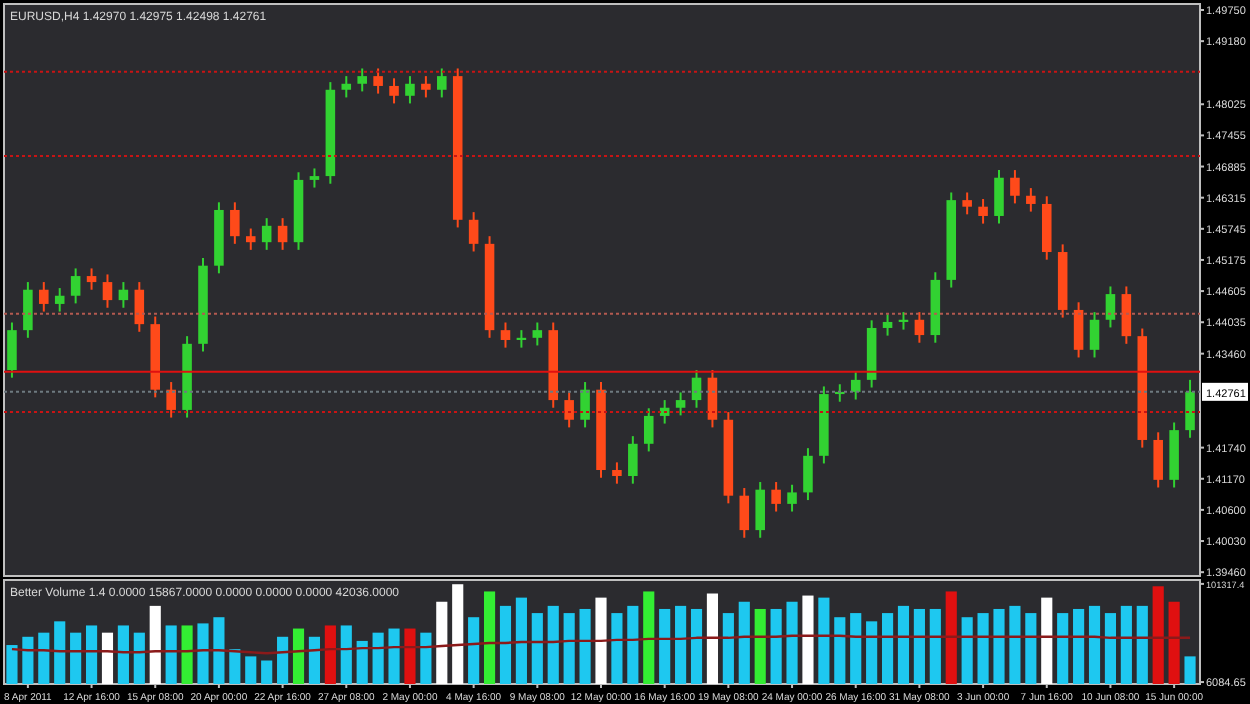 The image size is (1250, 704). I want to click on line-series, so click(601, 644).